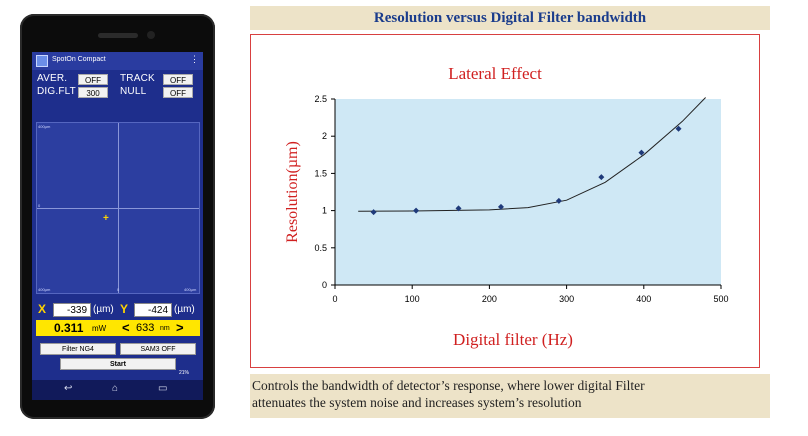 The height and width of the screenshot is (436, 808). Describe the element at coordinates (178, 92) in the screenshot. I see `null-toggle: OFF` at that location.